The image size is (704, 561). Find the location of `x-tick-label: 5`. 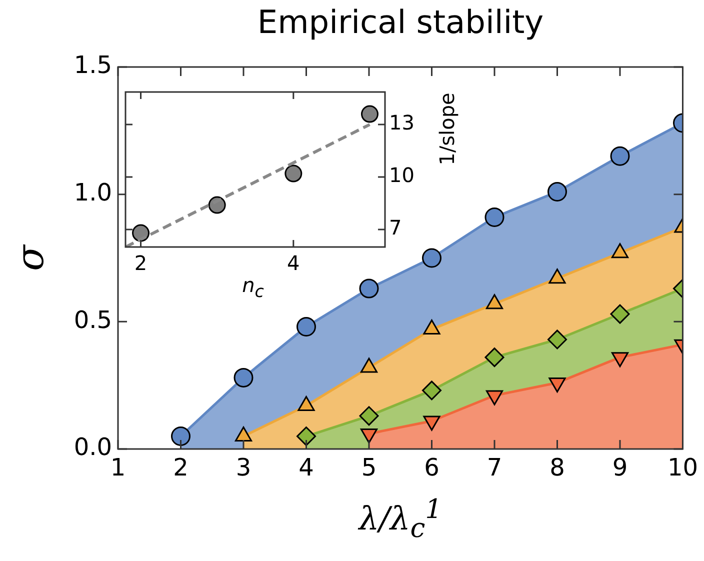

x-tick-label: 5 is located at coordinates (369, 468).